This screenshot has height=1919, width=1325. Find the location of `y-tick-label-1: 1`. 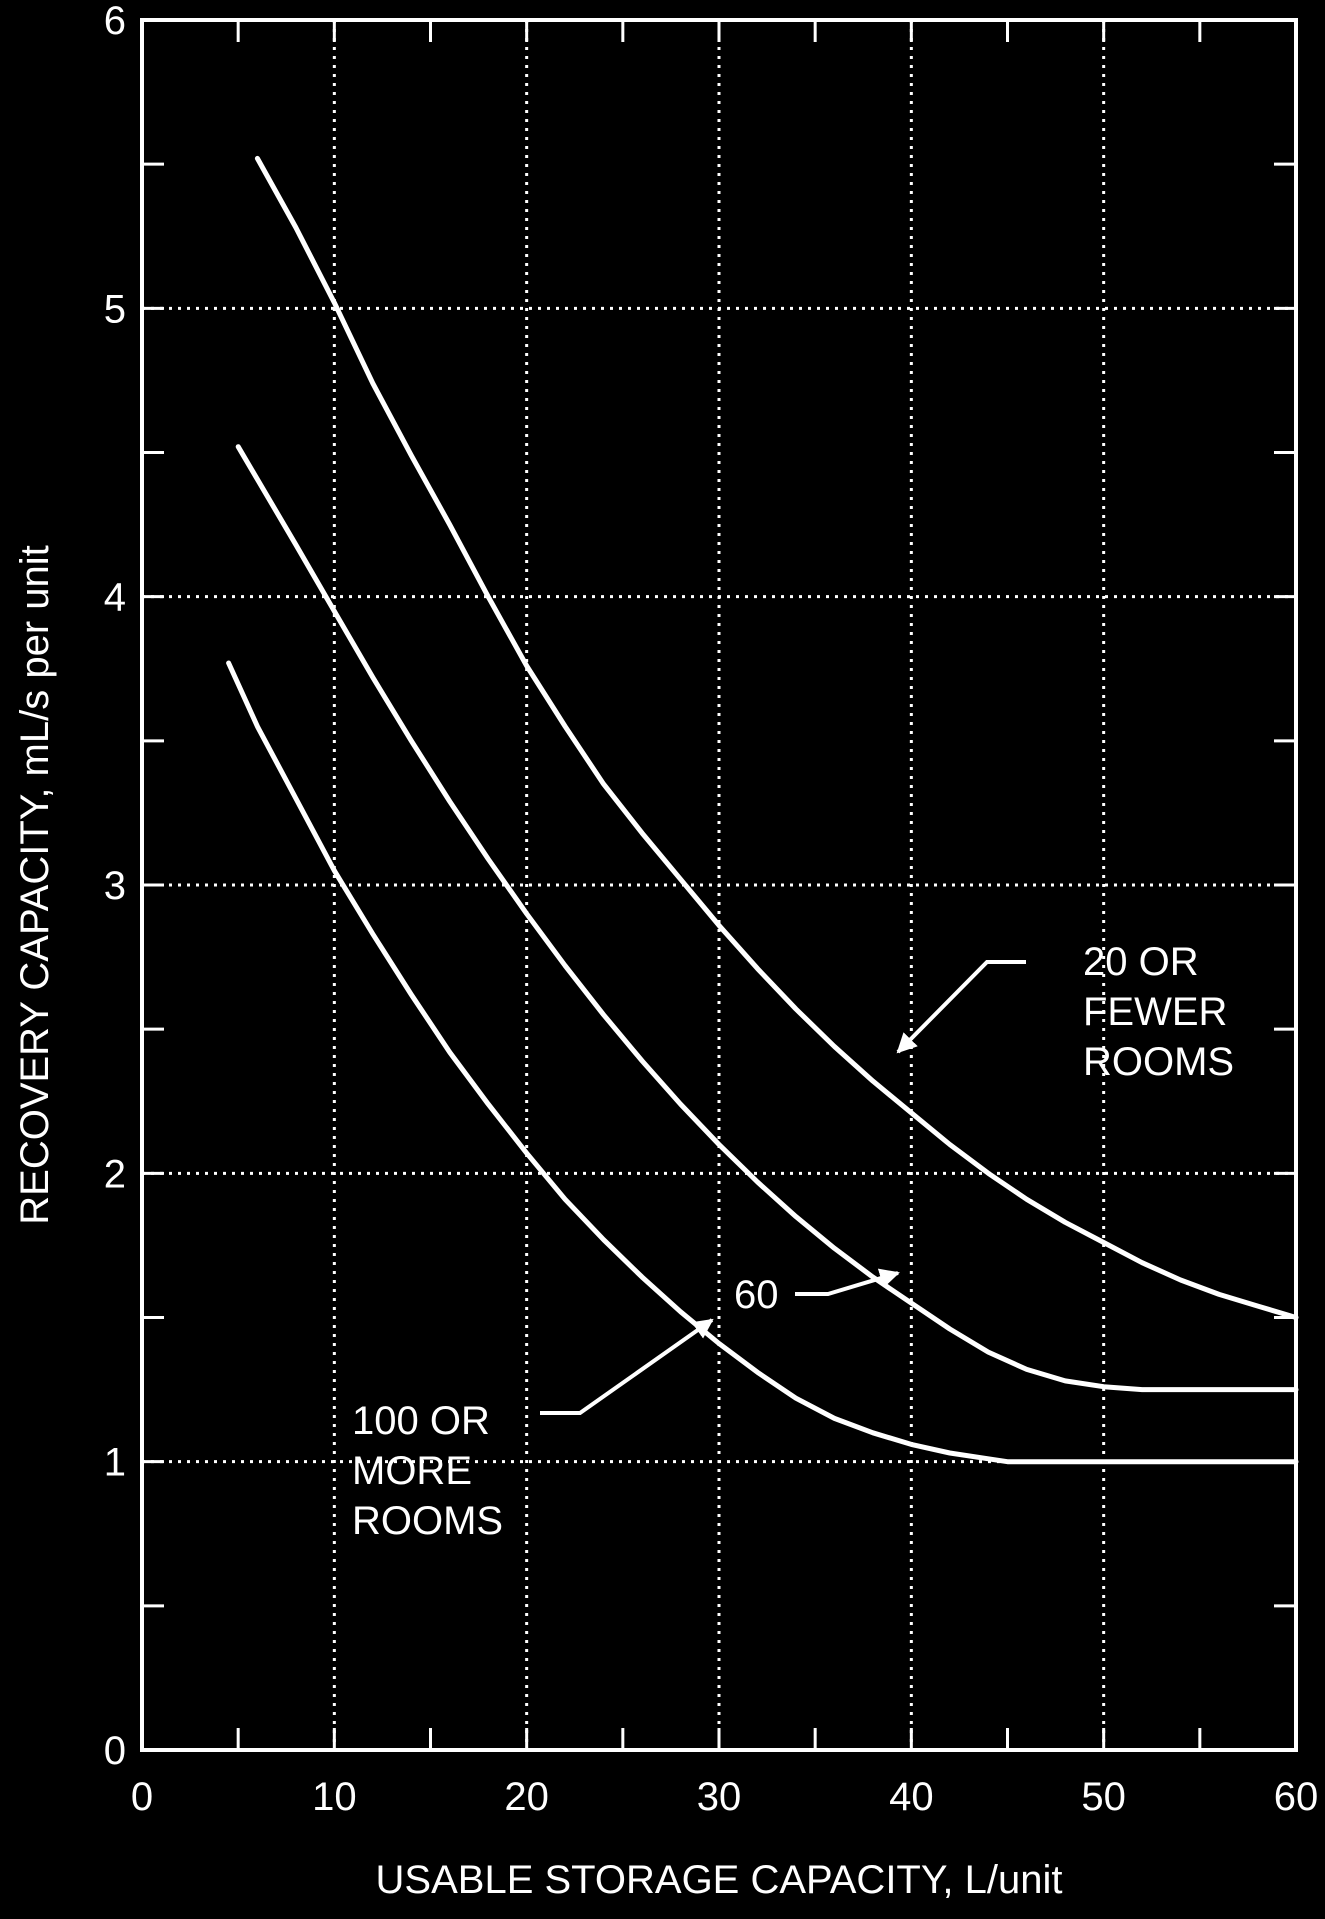

y-tick-label-1: 1 is located at coordinates (115, 1463).